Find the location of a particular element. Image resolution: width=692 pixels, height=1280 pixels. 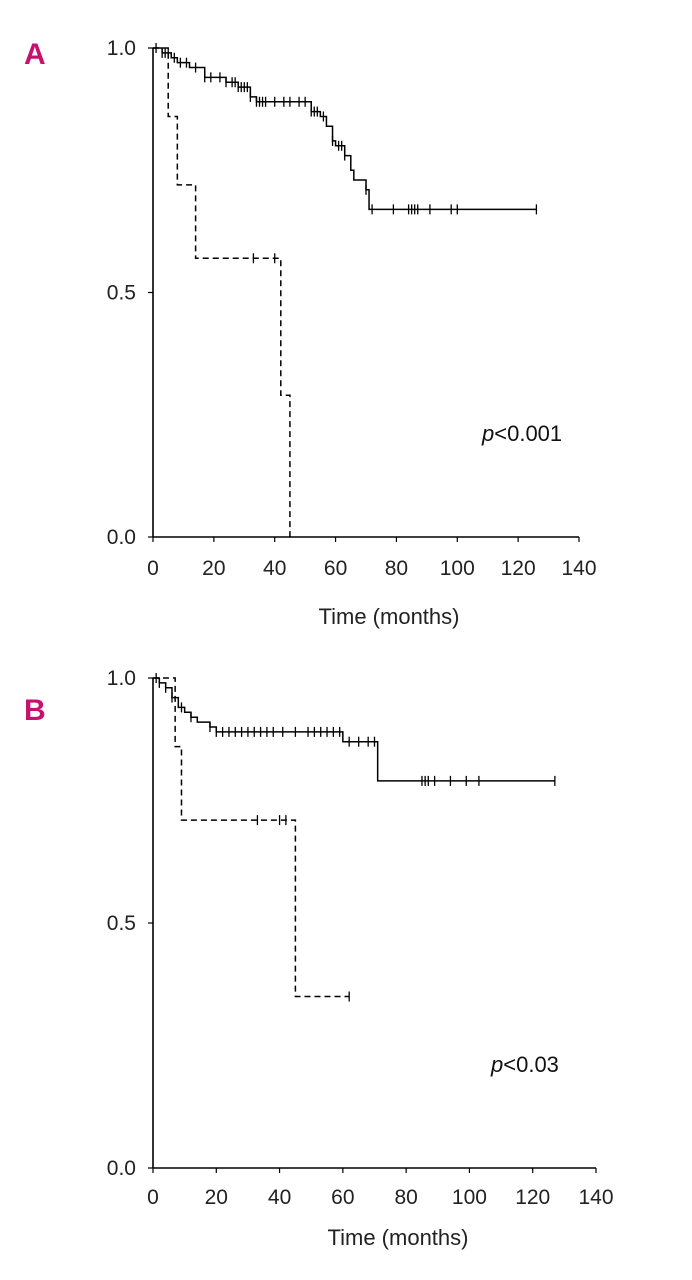

p-value-annotation: p<0.001 is located at coordinates (521, 433).